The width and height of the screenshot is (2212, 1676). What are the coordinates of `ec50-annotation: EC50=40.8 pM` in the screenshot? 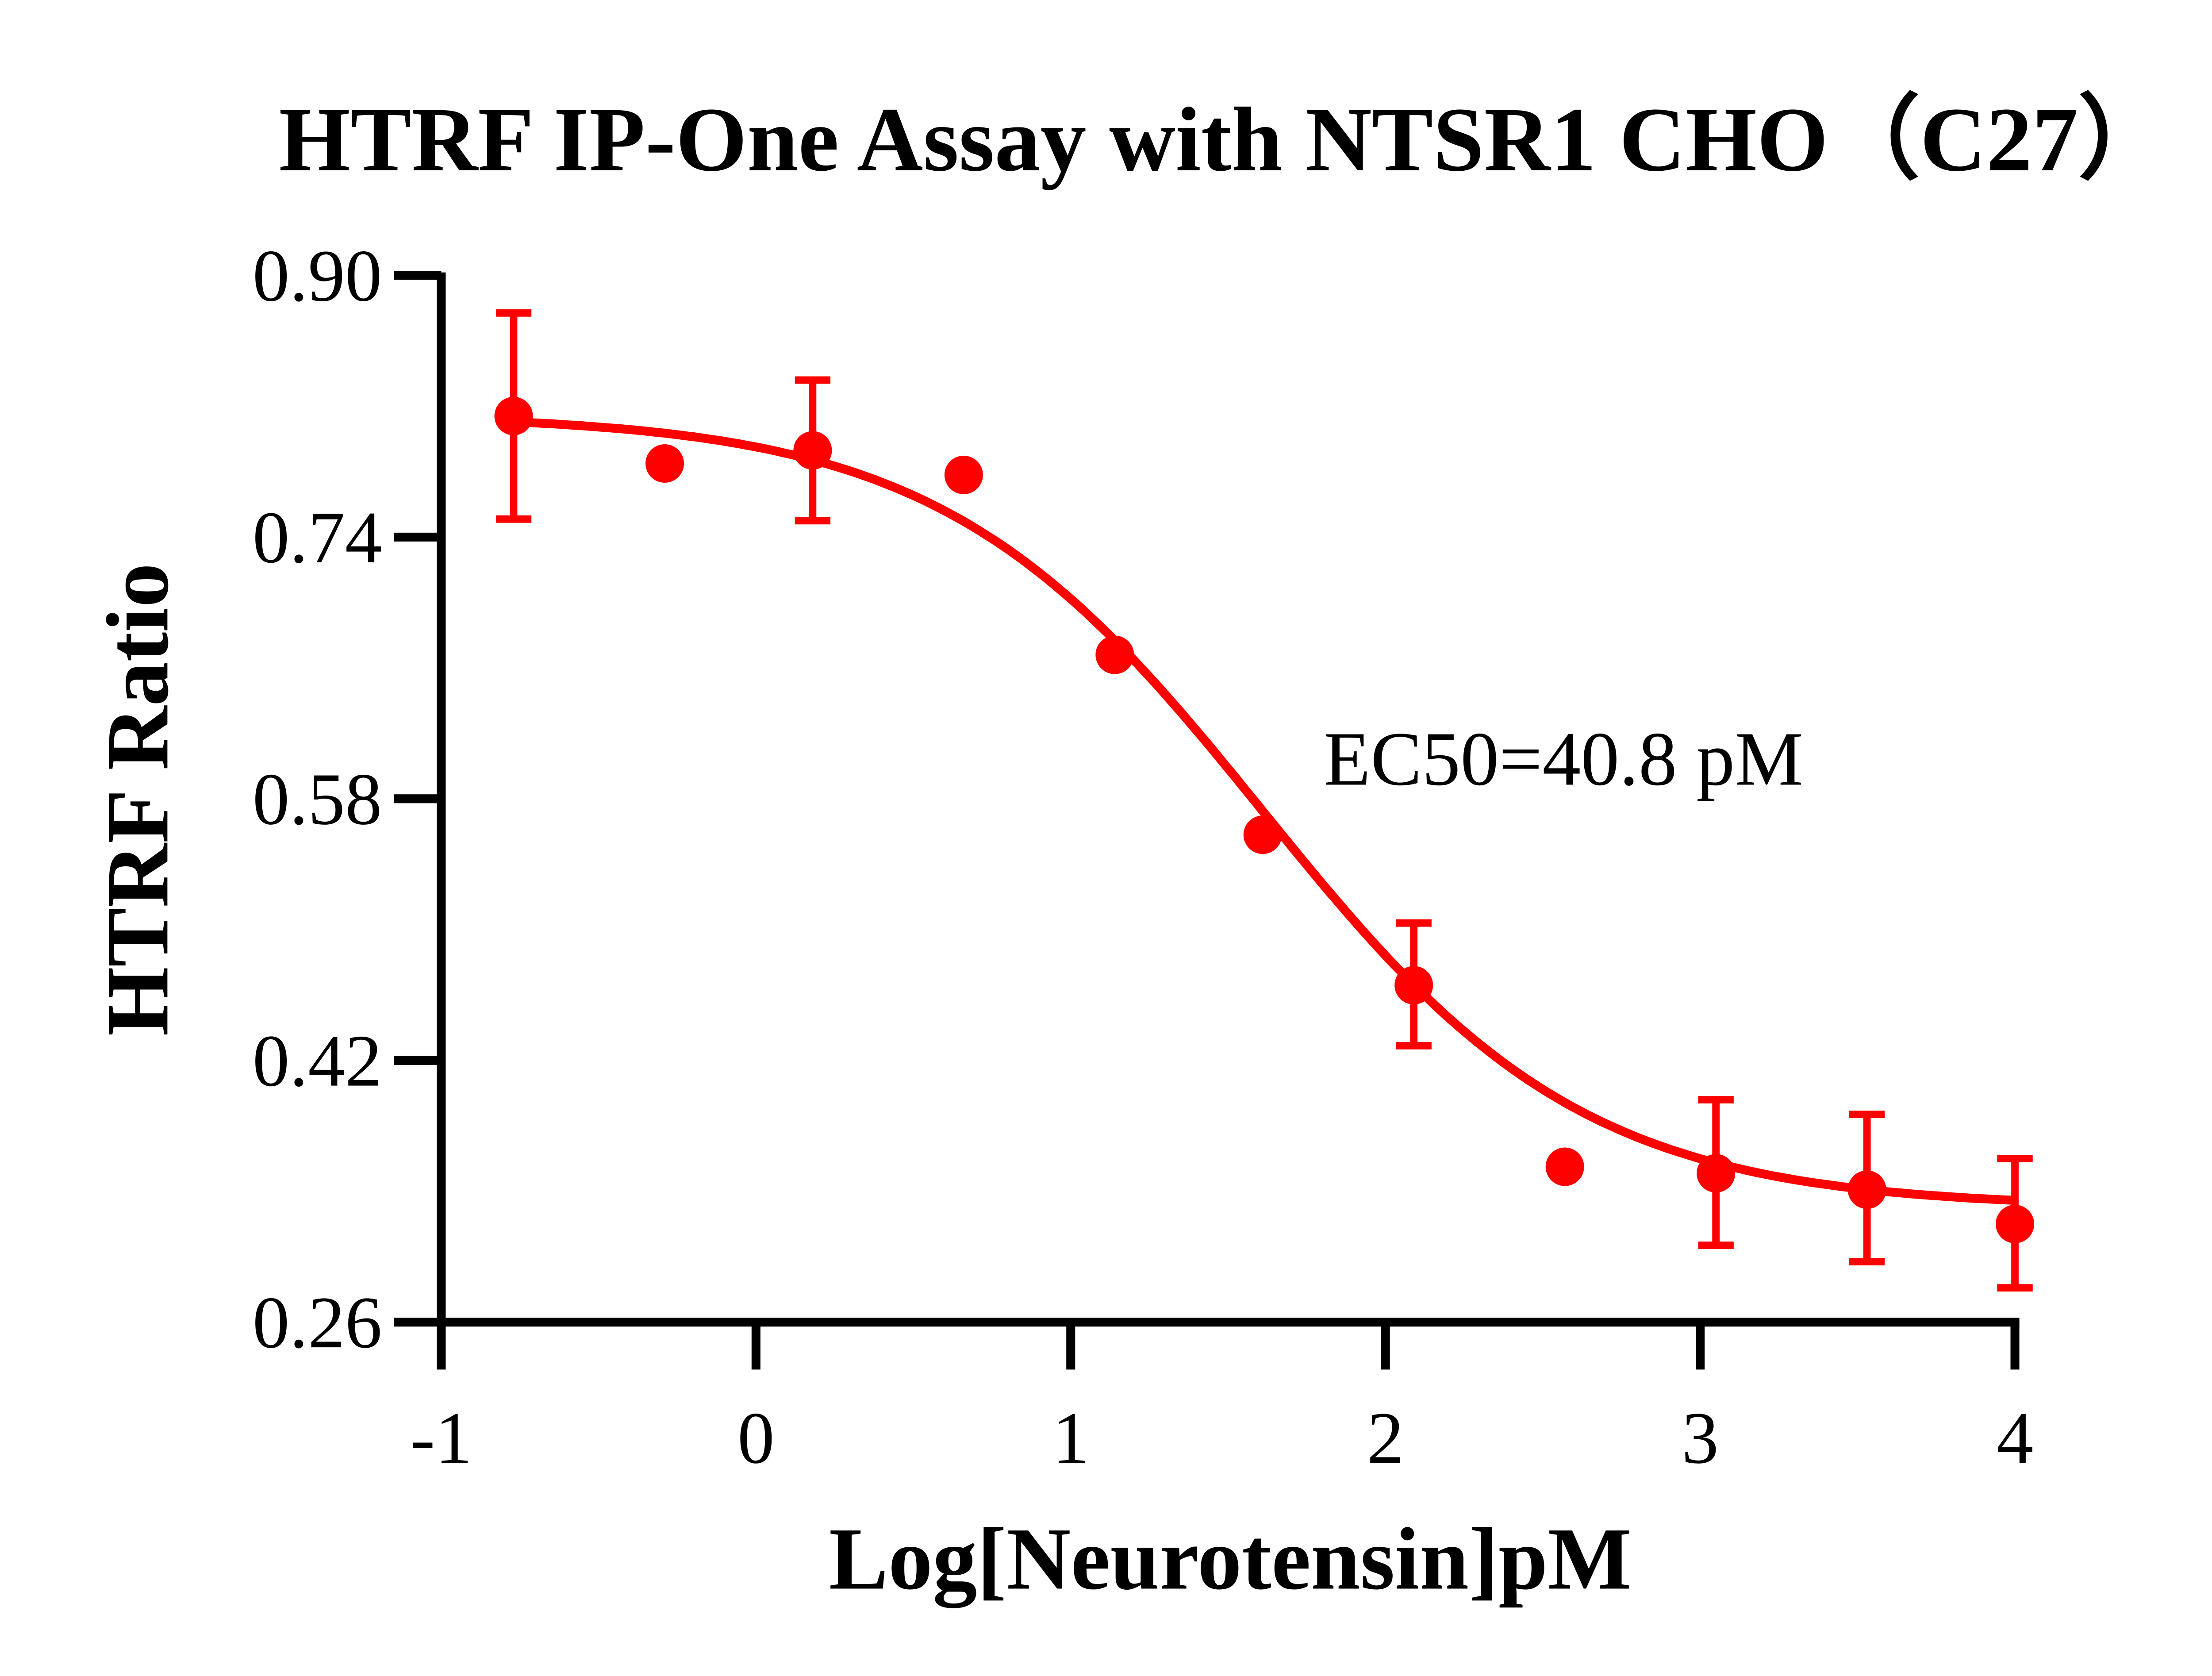 It's located at (1564, 759).